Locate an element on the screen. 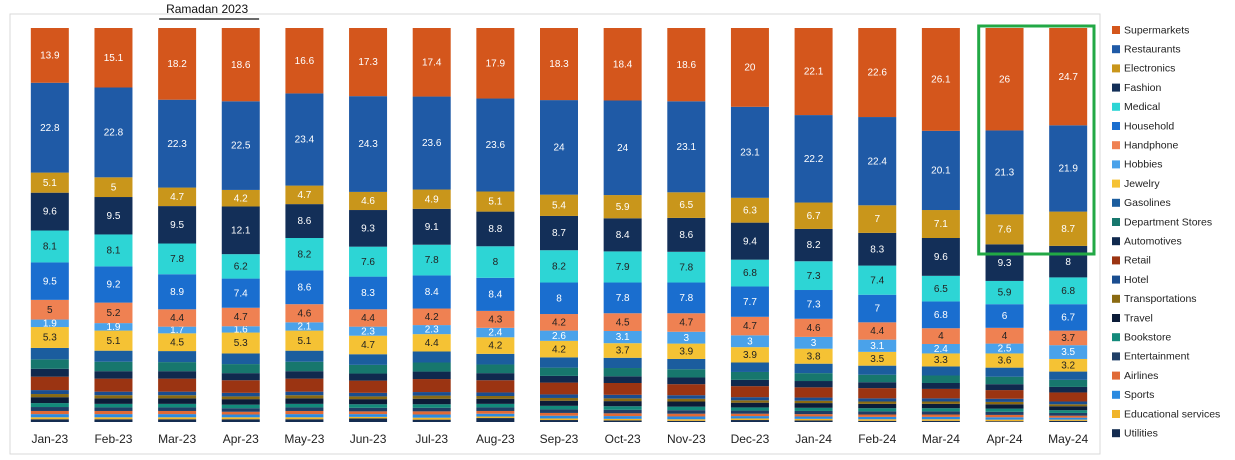 Image resolution: width=1235 pixels, height=460 pixels. legend-label: Medical is located at coordinates (1142, 107).